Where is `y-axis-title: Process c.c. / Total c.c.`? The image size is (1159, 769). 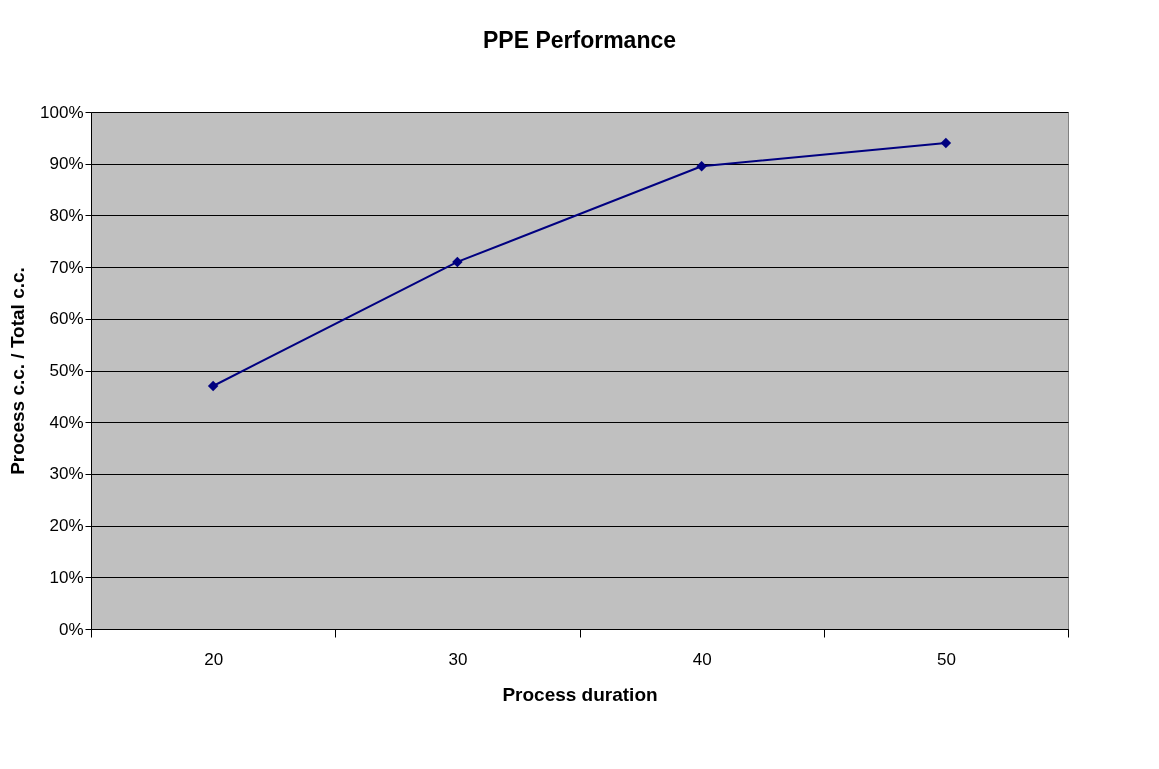
y-axis-title: Process c.c. / Total c.c. is located at coordinates (18, 371).